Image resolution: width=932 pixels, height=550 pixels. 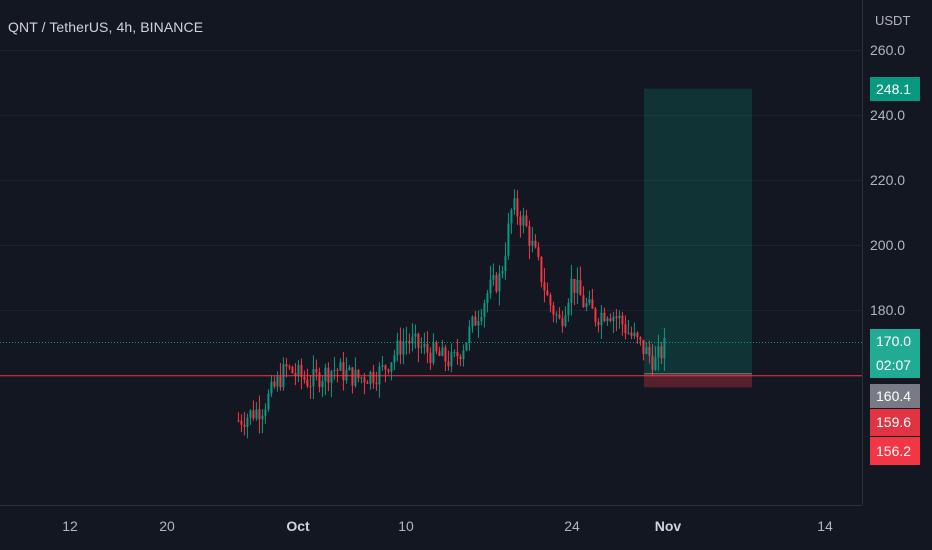 I want to click on take-profit-price-label: 248.1, so click(x=895, y=89).